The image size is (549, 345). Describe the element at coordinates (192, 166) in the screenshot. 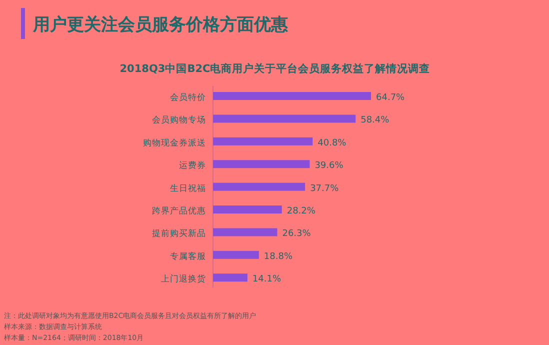

I see `y-tick-label: 运费券` at that location.